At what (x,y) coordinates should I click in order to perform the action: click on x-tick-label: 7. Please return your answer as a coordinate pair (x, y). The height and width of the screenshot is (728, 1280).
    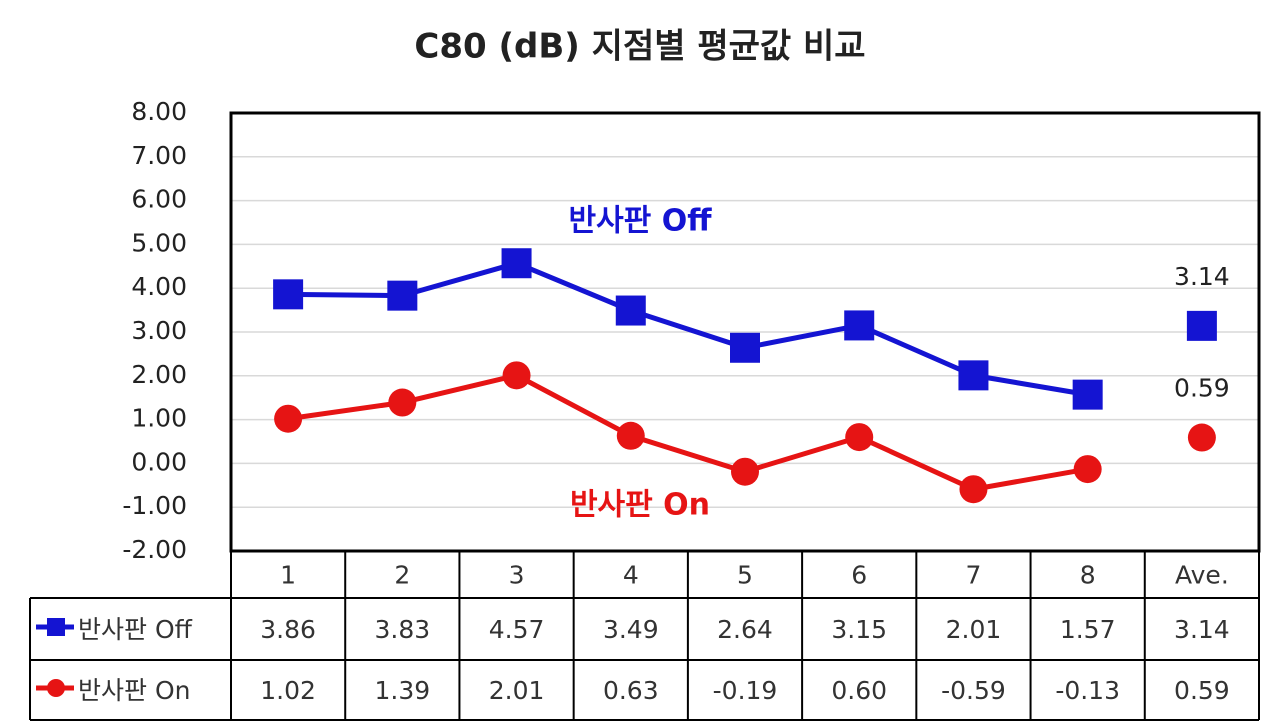
    Looking at the image, I should click on (973, 575).